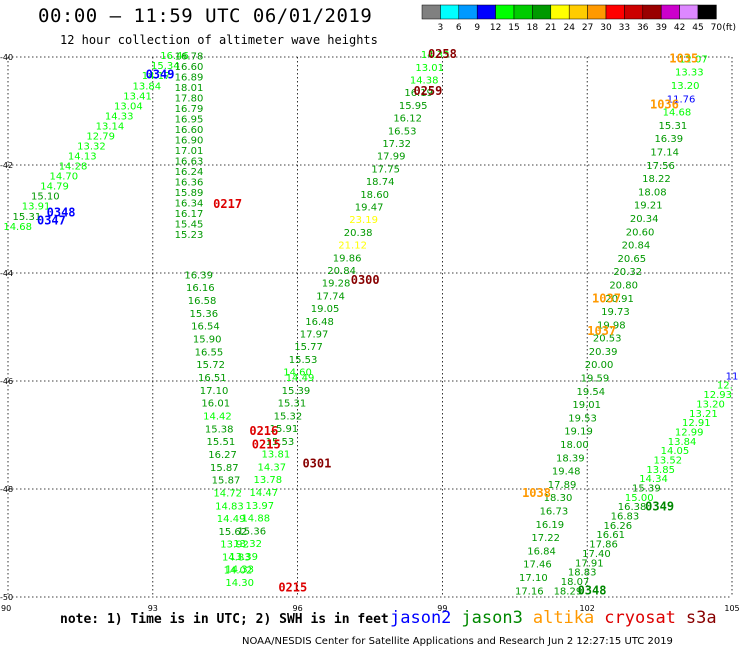 This screenshot has height=650, width=740. What do you see at coordinates (6, 57) in the screenshot?
I see `y-tick-label: -40` at bounding box center [6, 57].